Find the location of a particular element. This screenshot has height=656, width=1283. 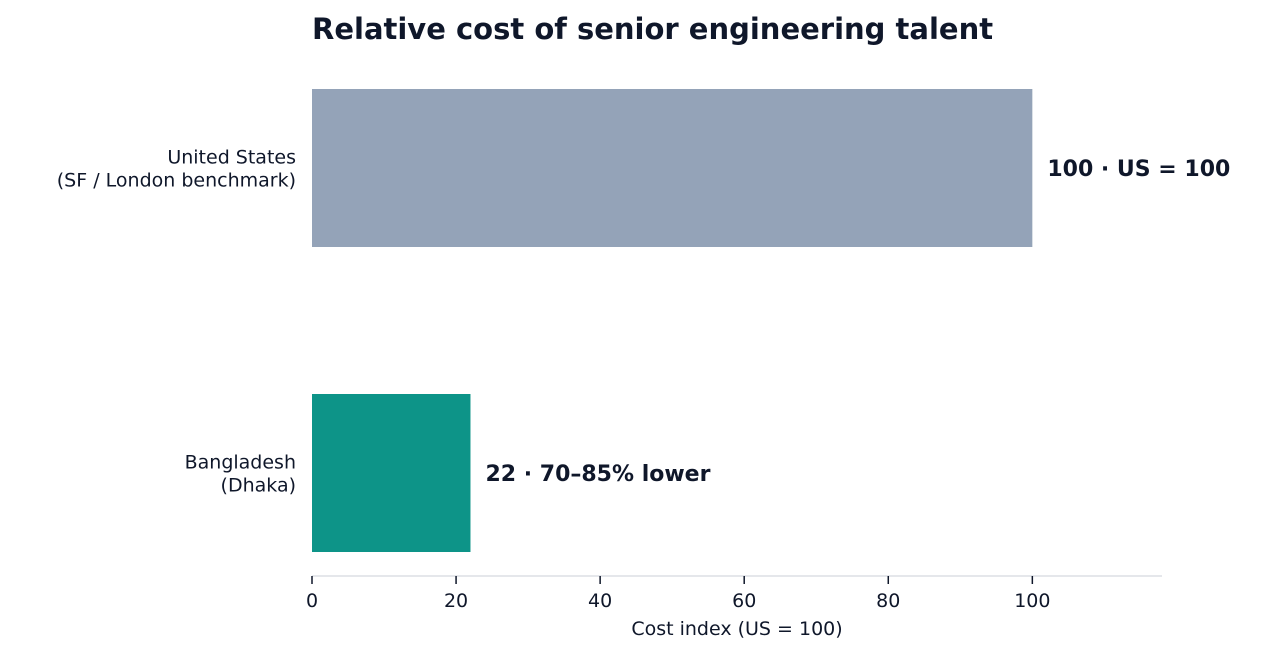

x-tick-label-60: 60 is located at coordinates (744, 601).